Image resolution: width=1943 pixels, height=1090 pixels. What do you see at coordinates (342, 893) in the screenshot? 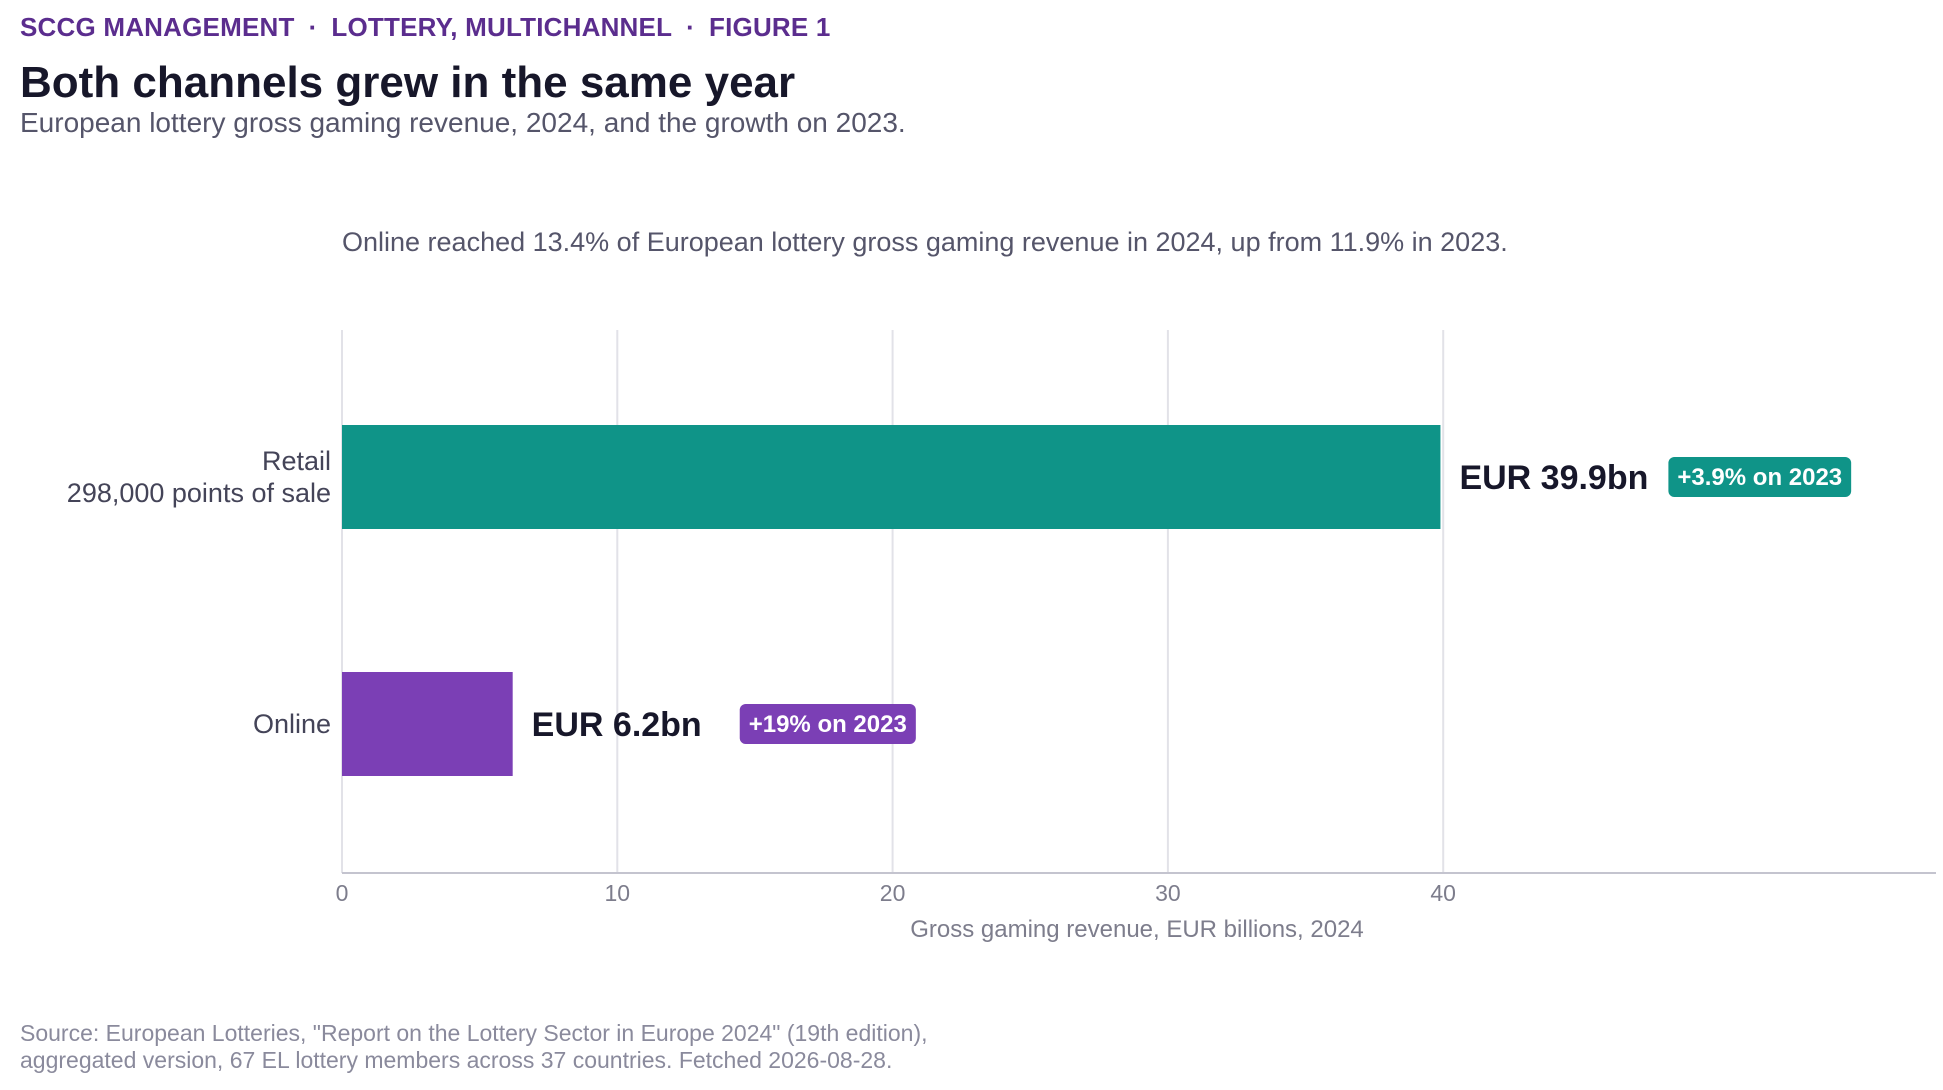
I see `x-tick-label: 0` at bounding box center [342, 893].